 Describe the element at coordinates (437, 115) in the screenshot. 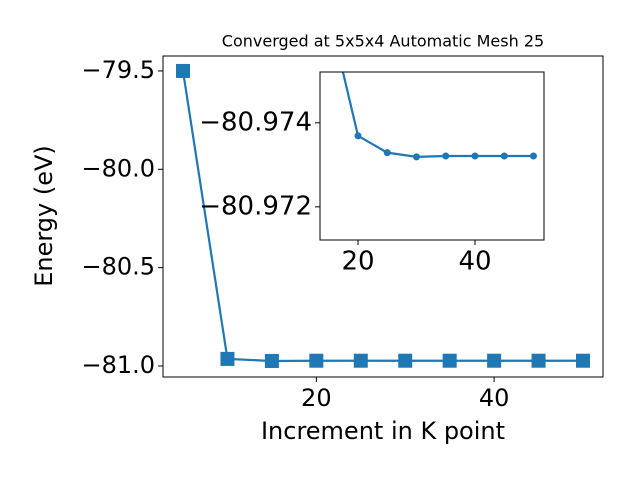

I see `line` at that location.